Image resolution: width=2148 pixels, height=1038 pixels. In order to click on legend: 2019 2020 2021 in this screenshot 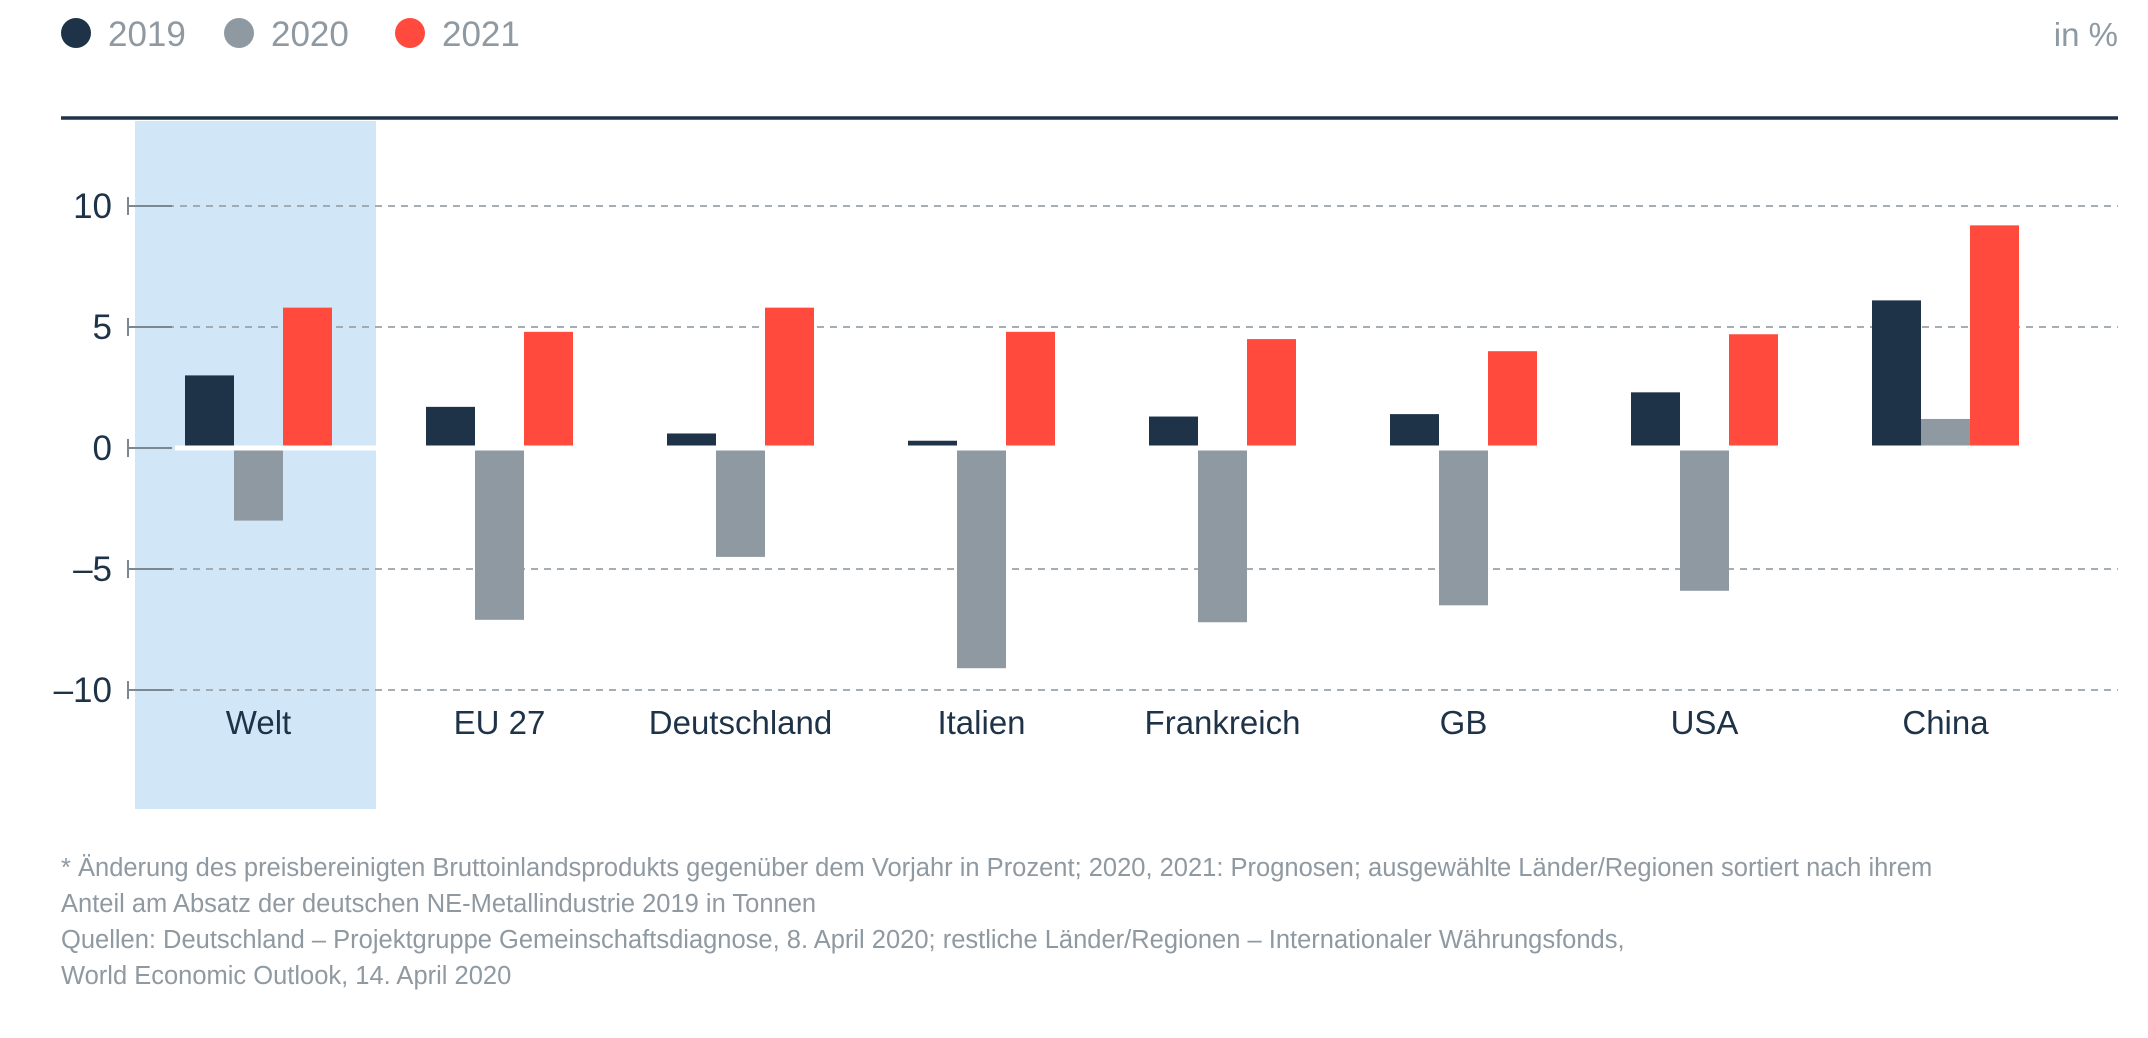, I will do `click(290, 34)`.